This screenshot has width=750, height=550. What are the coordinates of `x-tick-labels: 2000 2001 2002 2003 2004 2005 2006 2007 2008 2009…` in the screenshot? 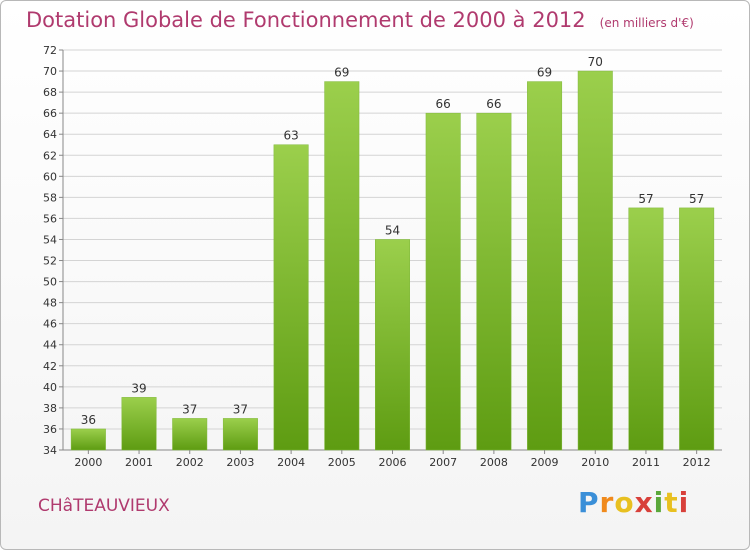 It's located at (392, 459).